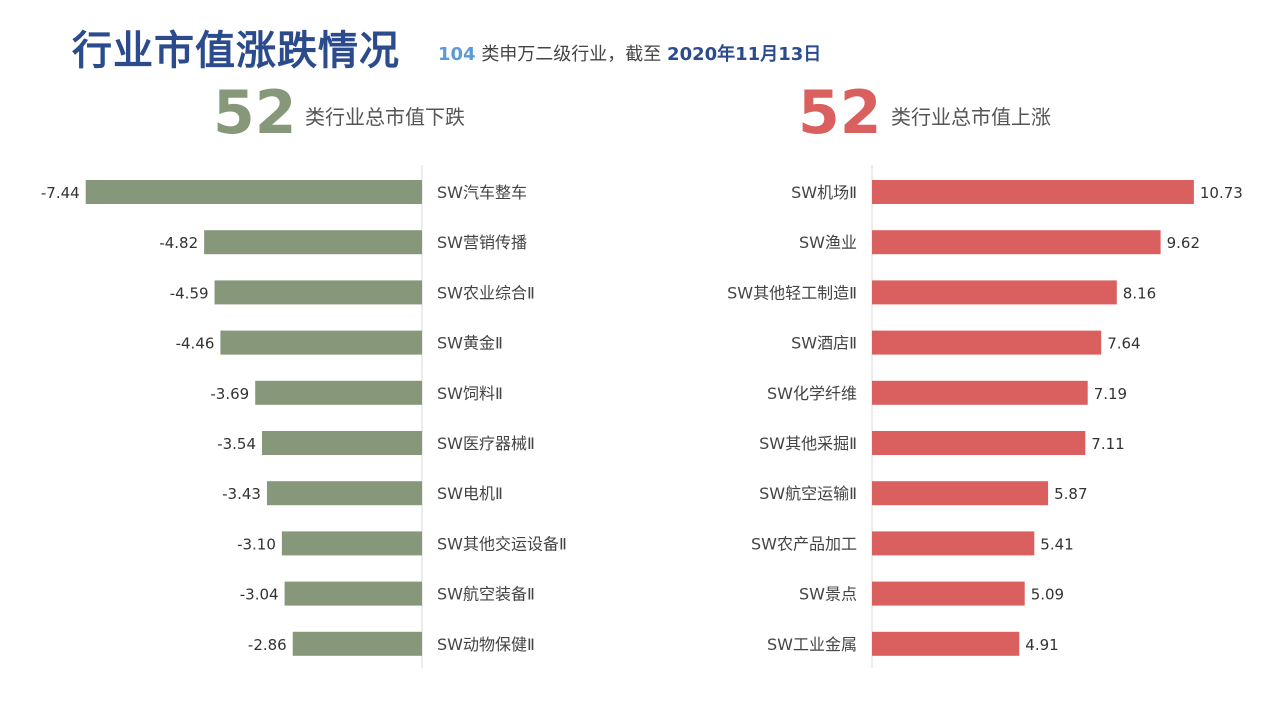 Image resolution: width=1280 pixels, height=720 pixels. What do you see at coordinates (236, 51) in the screenshot?
I see `page-title: 行业市值涨跌情况` at bounding box center [236, 51].